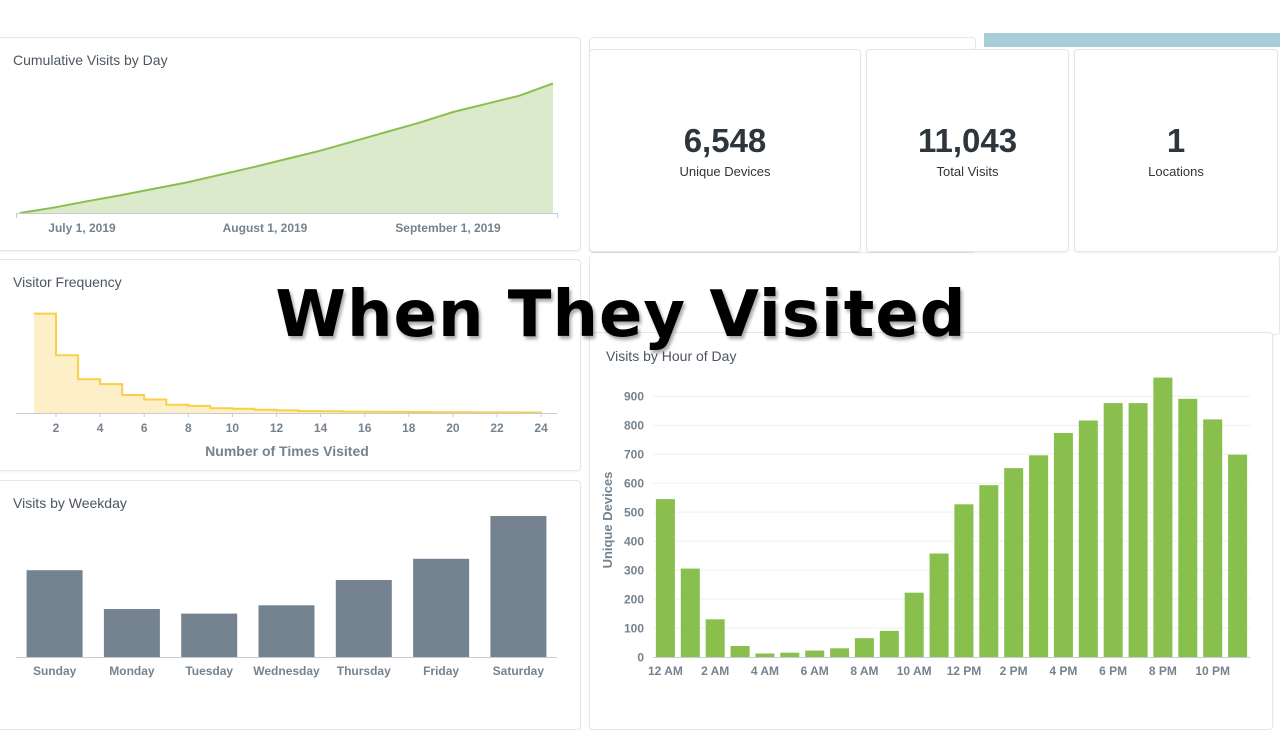 This screenshot has width=1280, height=730. Describe the element at coordinates (967, 171) in the screenshot. I see `total-visits-label: Total Visits` at that location.